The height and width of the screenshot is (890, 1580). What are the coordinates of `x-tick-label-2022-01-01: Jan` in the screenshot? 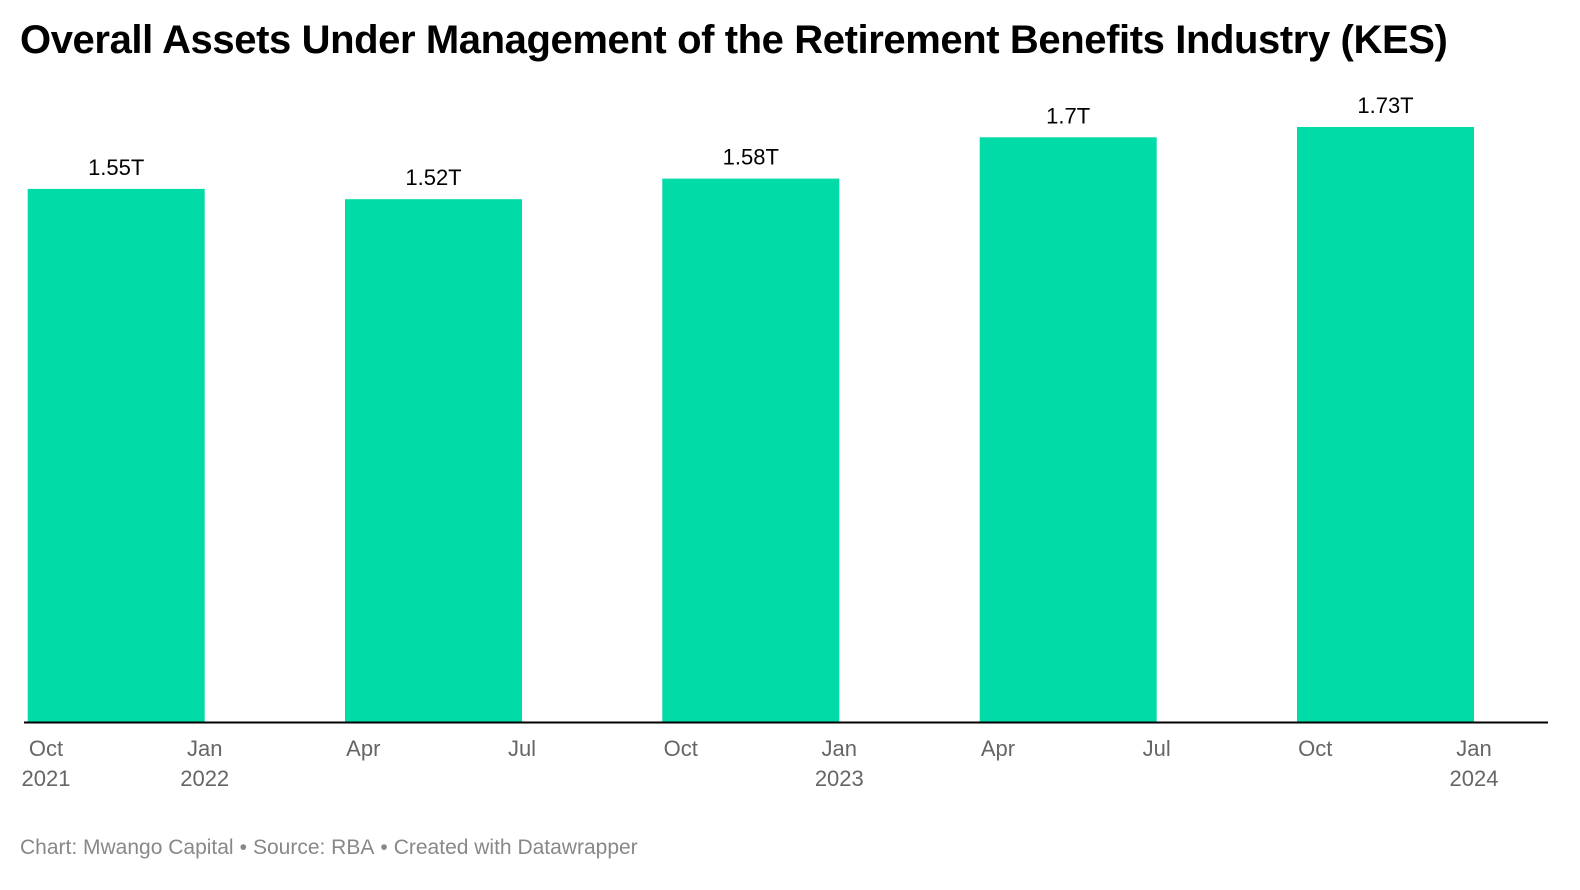 It's located at (204, 748).